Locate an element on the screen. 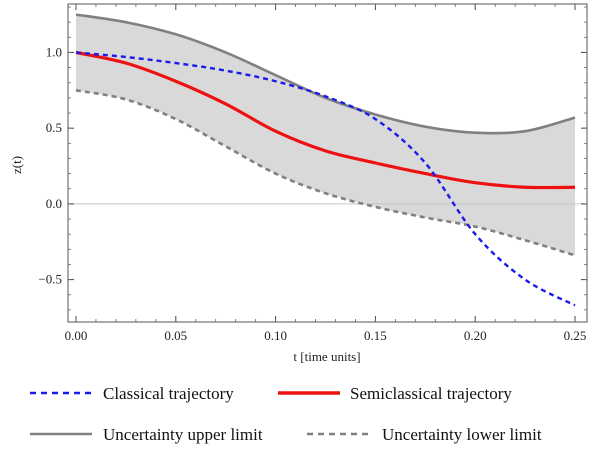 This screenshot has width=600, height=457. x-axis-label: t [time units] is located at coordinates (326, 356).